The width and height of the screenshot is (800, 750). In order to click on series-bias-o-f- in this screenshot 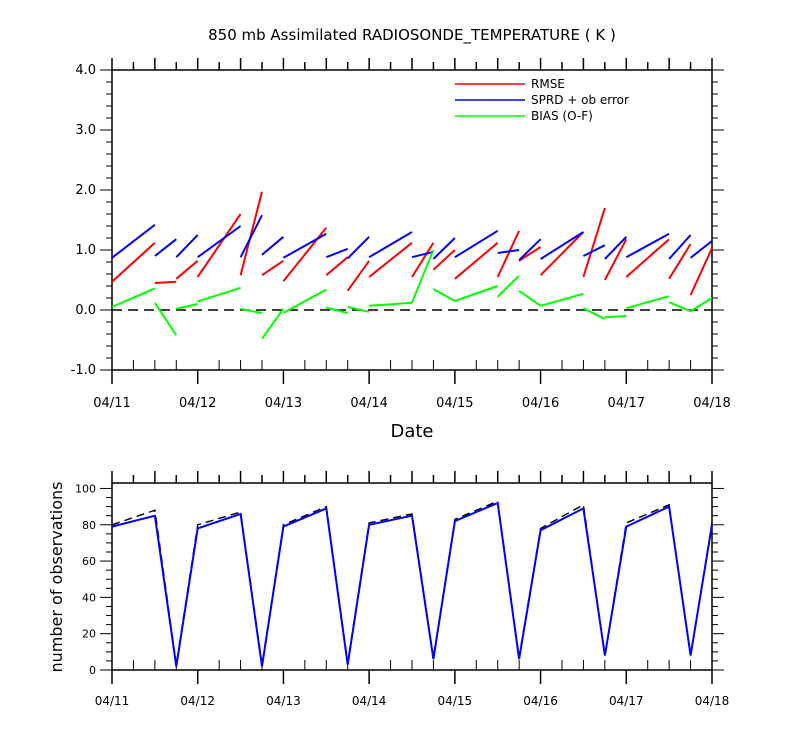, I will do `click(412, 294)`.